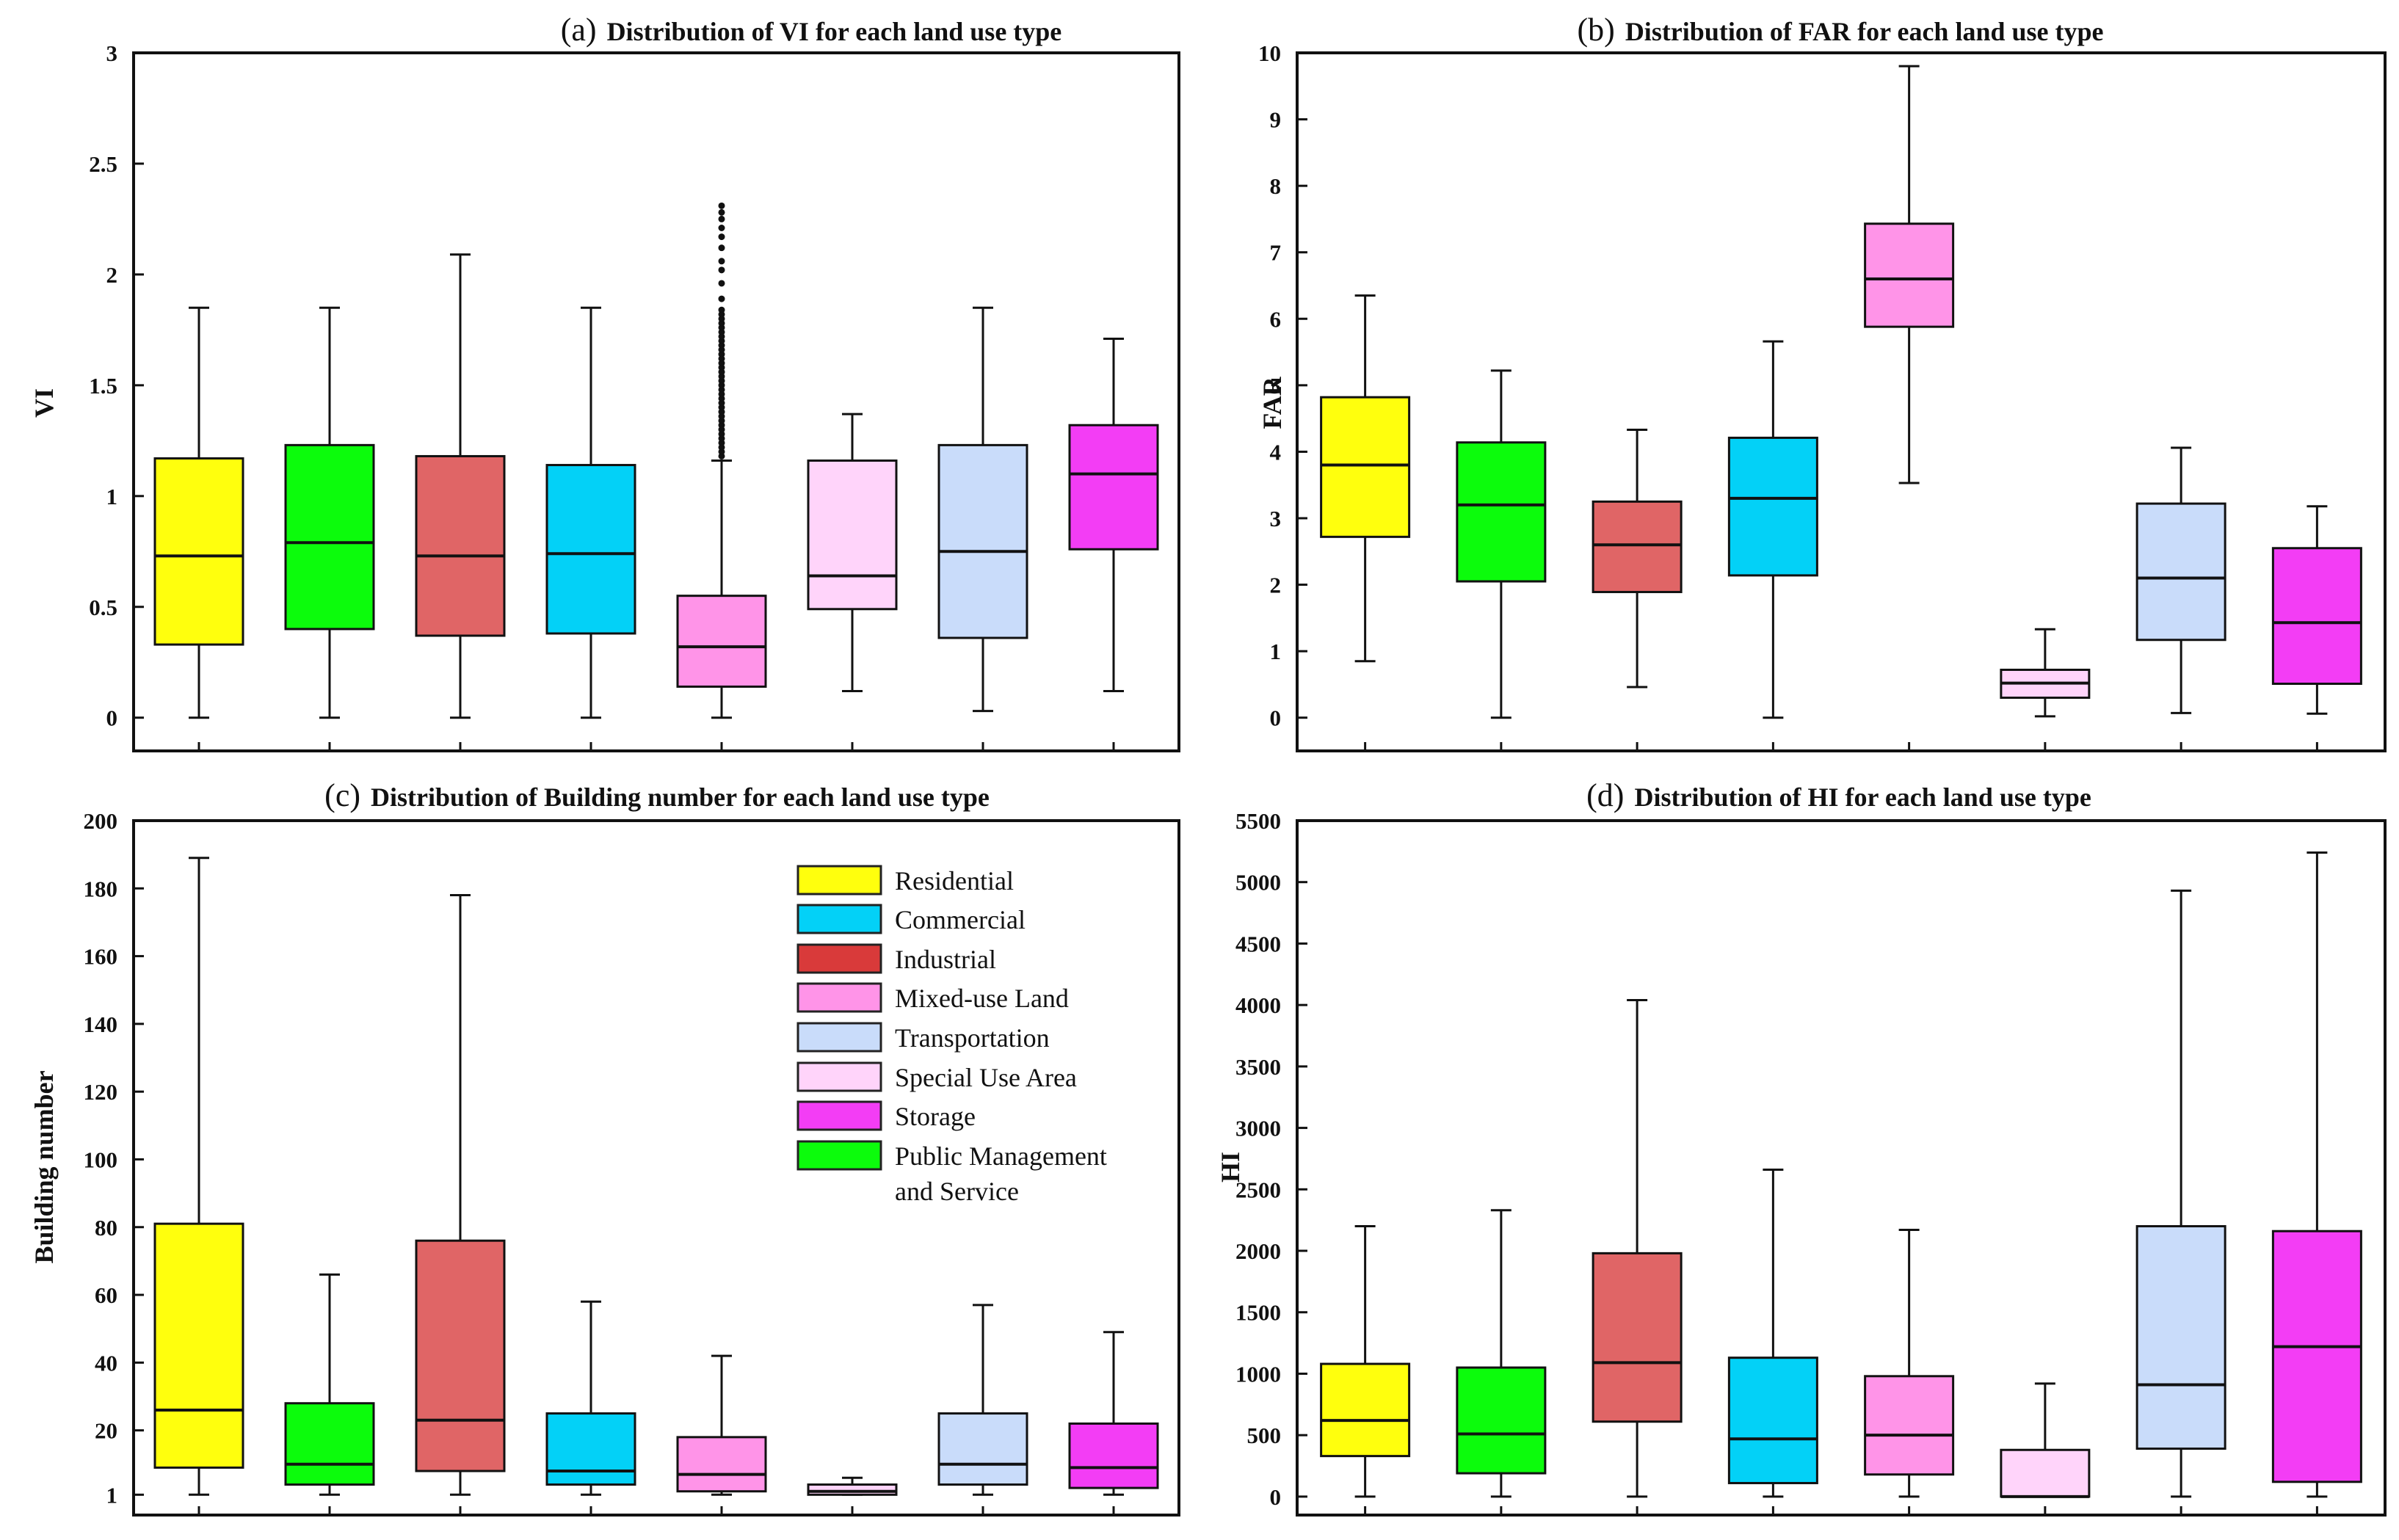 This screenshot has width=2399, height=1540. I want to click on legend-swatch-mixed-use, so click(839, 998).